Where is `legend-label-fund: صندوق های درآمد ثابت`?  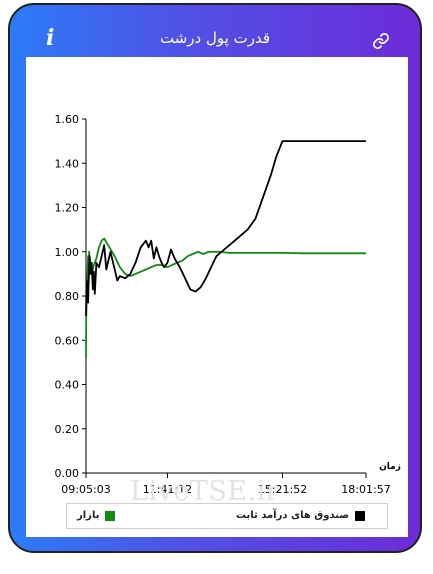 legend-label-fund: صندوق های درآمد ثابت is located at coordinates (292, 515).